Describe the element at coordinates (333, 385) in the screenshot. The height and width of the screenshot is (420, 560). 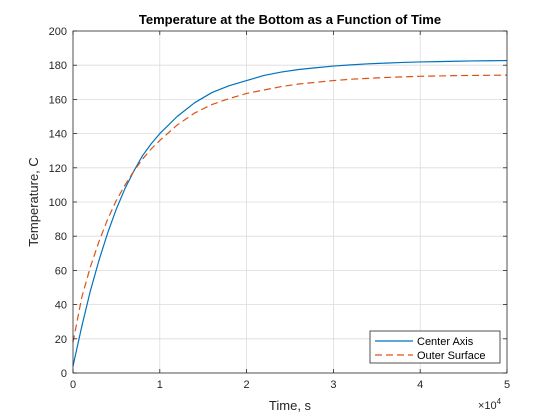
I see `x-tick-label: 3` at that location.